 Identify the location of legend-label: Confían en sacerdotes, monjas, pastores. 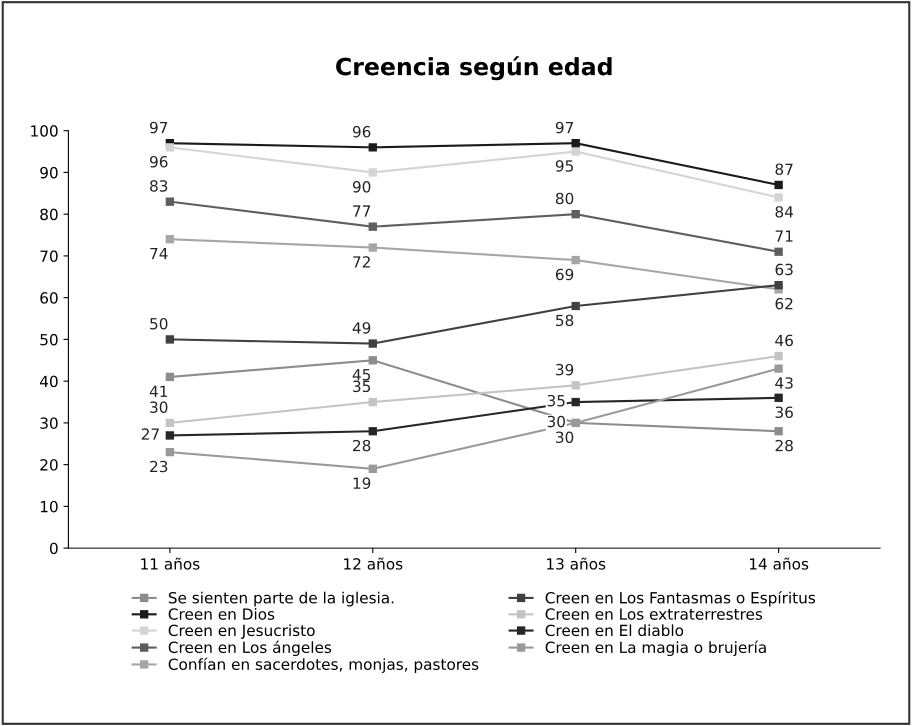
(323, 665).